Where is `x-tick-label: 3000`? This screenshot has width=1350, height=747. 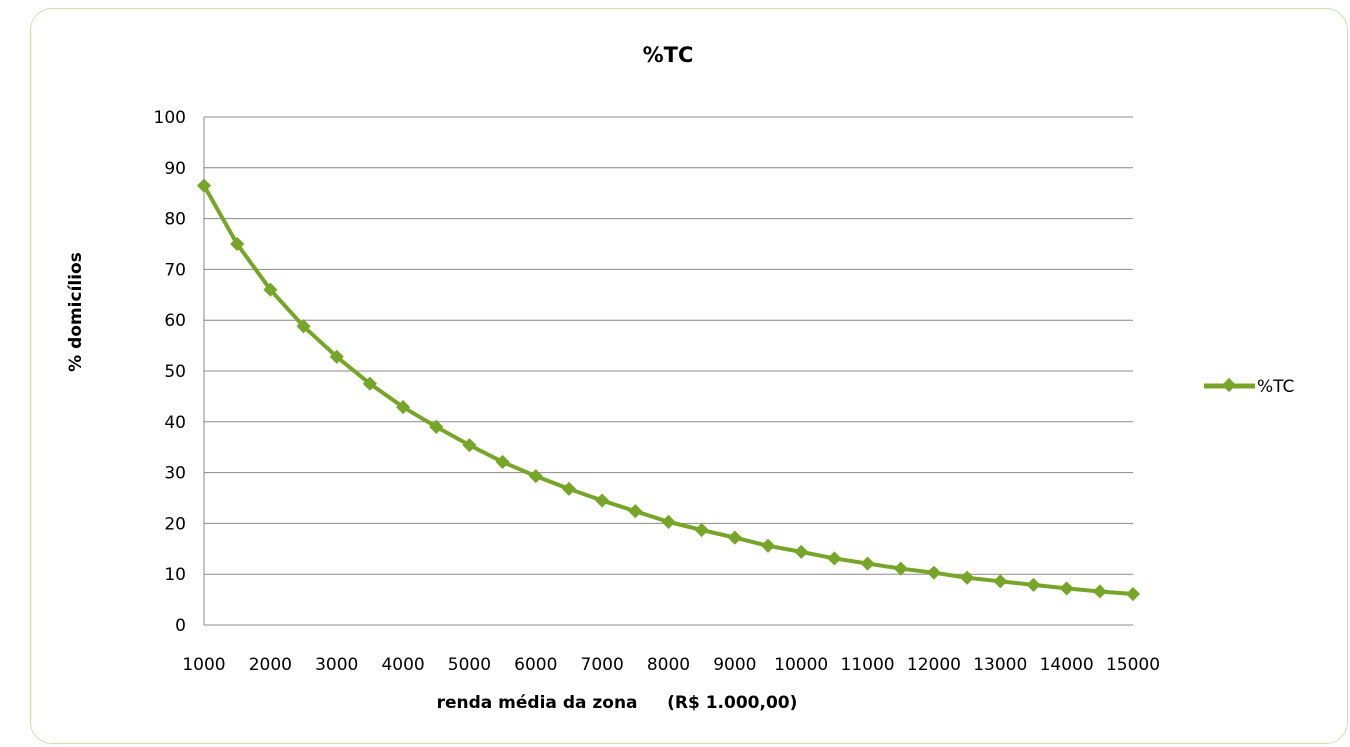 x-tick-label: 3000 is located at coordinates (336, 665).